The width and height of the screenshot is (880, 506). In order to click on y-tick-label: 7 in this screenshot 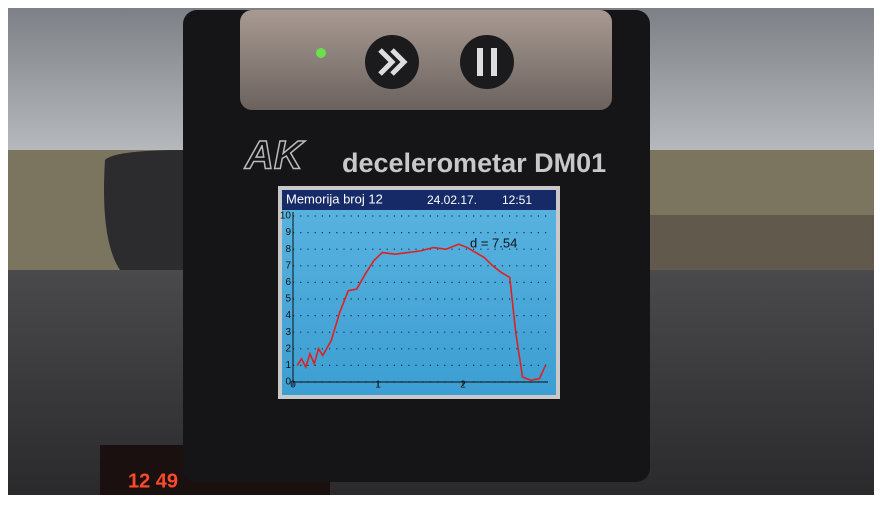, I will do `click(288, 265)`.